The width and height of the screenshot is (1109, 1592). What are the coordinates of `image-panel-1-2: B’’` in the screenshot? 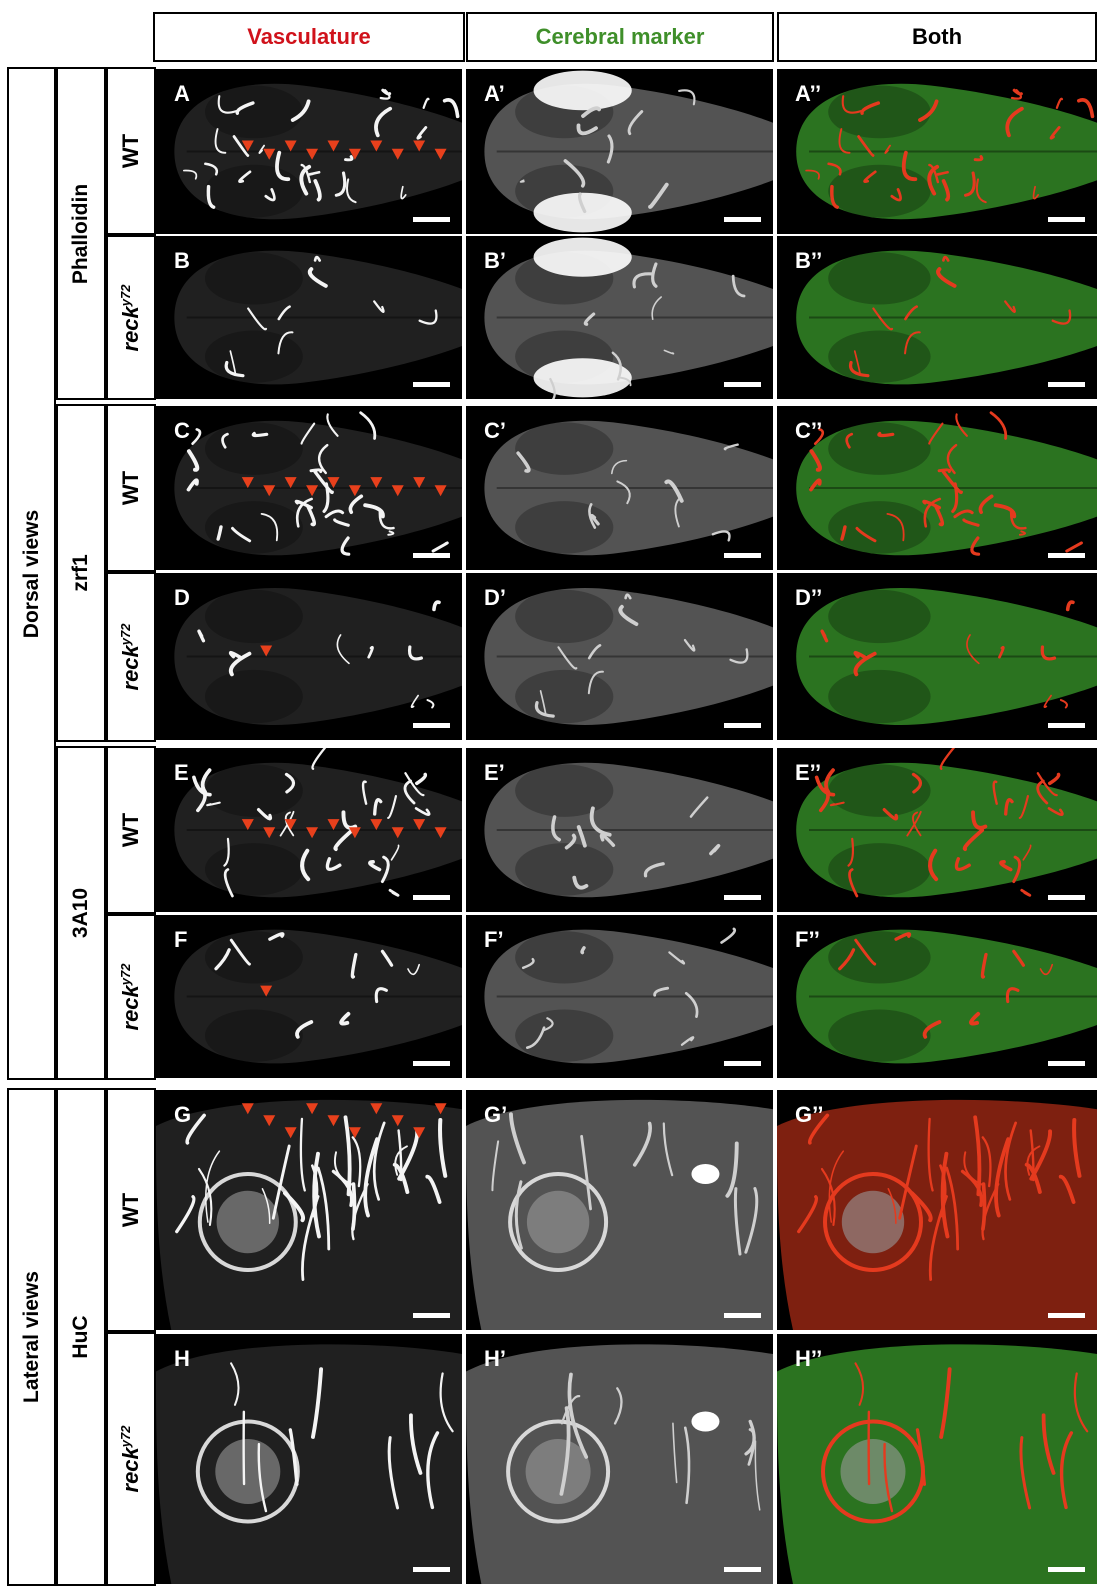 It's located at (937, 317).